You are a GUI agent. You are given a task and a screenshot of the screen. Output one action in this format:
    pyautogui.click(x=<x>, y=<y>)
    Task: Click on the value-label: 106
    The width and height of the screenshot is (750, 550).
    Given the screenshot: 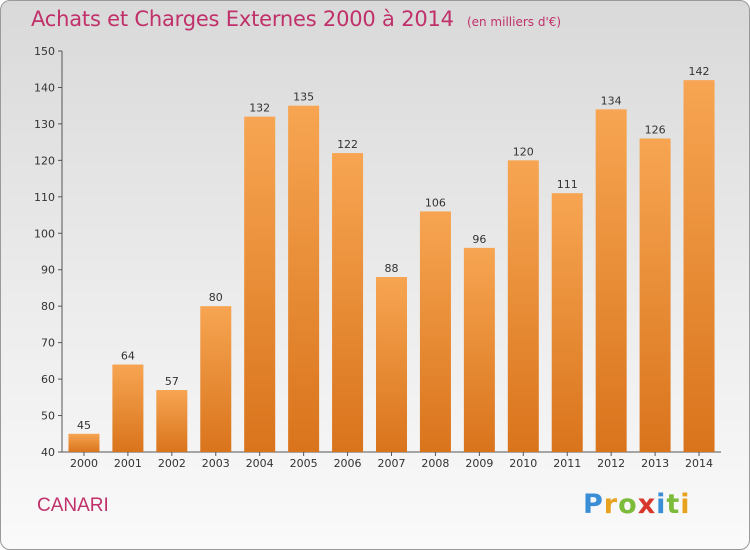 What is the action you would take?
    pyautogui.click(x=435, y=202)
    